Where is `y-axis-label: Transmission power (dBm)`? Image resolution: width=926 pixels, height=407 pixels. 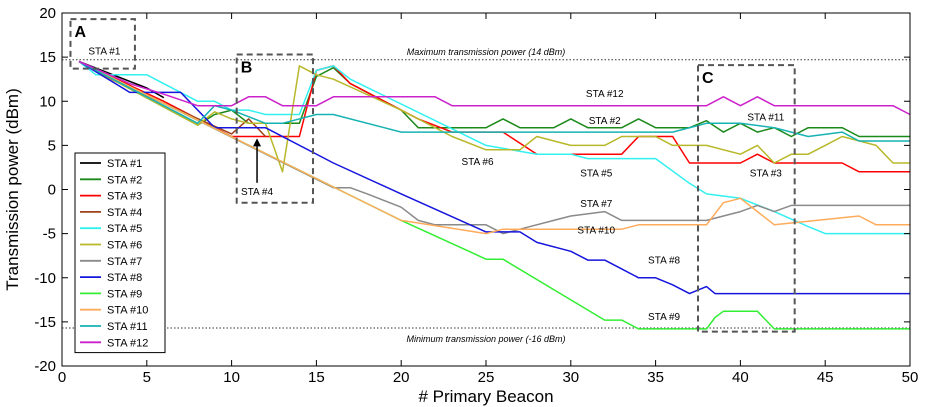
y-axis-label: Transmission power (dBm) is located at coordinates (12, 189).